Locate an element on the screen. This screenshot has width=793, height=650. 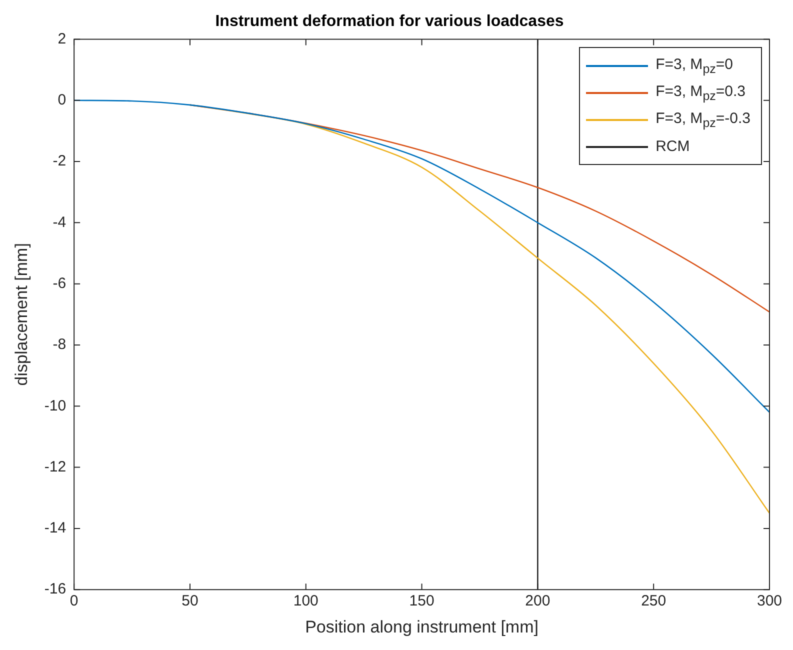
y-tick-label: -2 is located at coordinates (59, 161).